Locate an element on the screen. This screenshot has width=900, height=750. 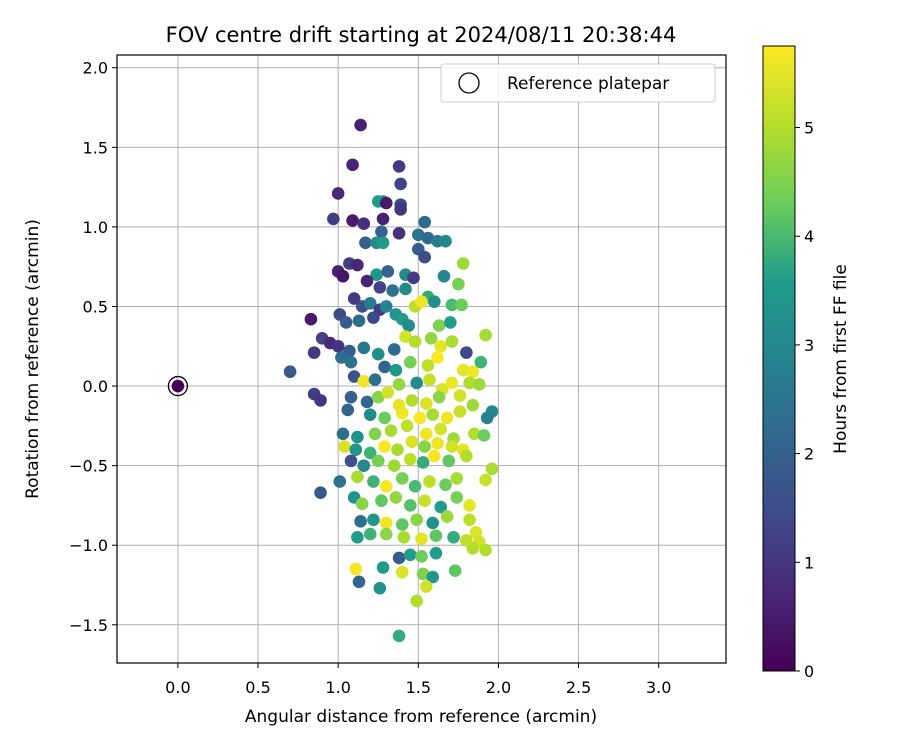
x-tick-label: 1.5 is located at coordinates (418, 687).